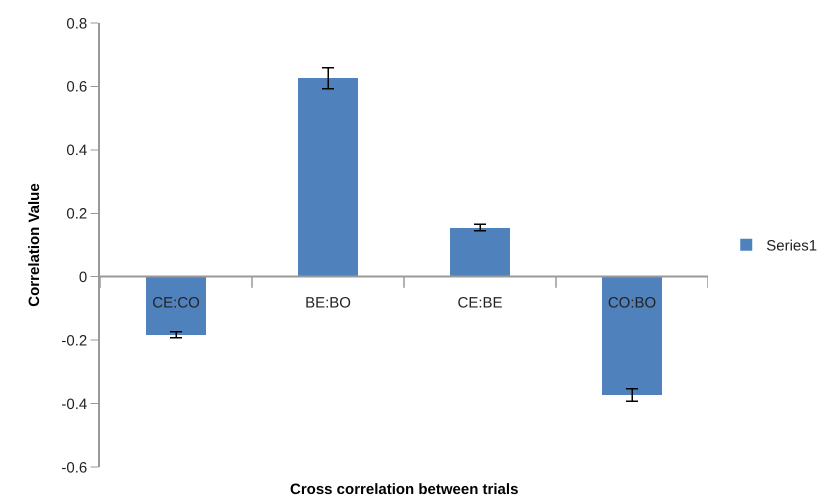  What do you see at coordinates (77, 87) in the screenshot?
I see `y-tick-label: 0.6` at bounding box center [77, 87].